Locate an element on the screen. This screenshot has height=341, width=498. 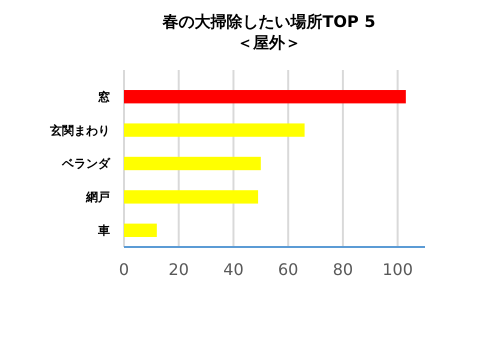
y-tick-label: 網戸 is located at coordinates (97, 197).